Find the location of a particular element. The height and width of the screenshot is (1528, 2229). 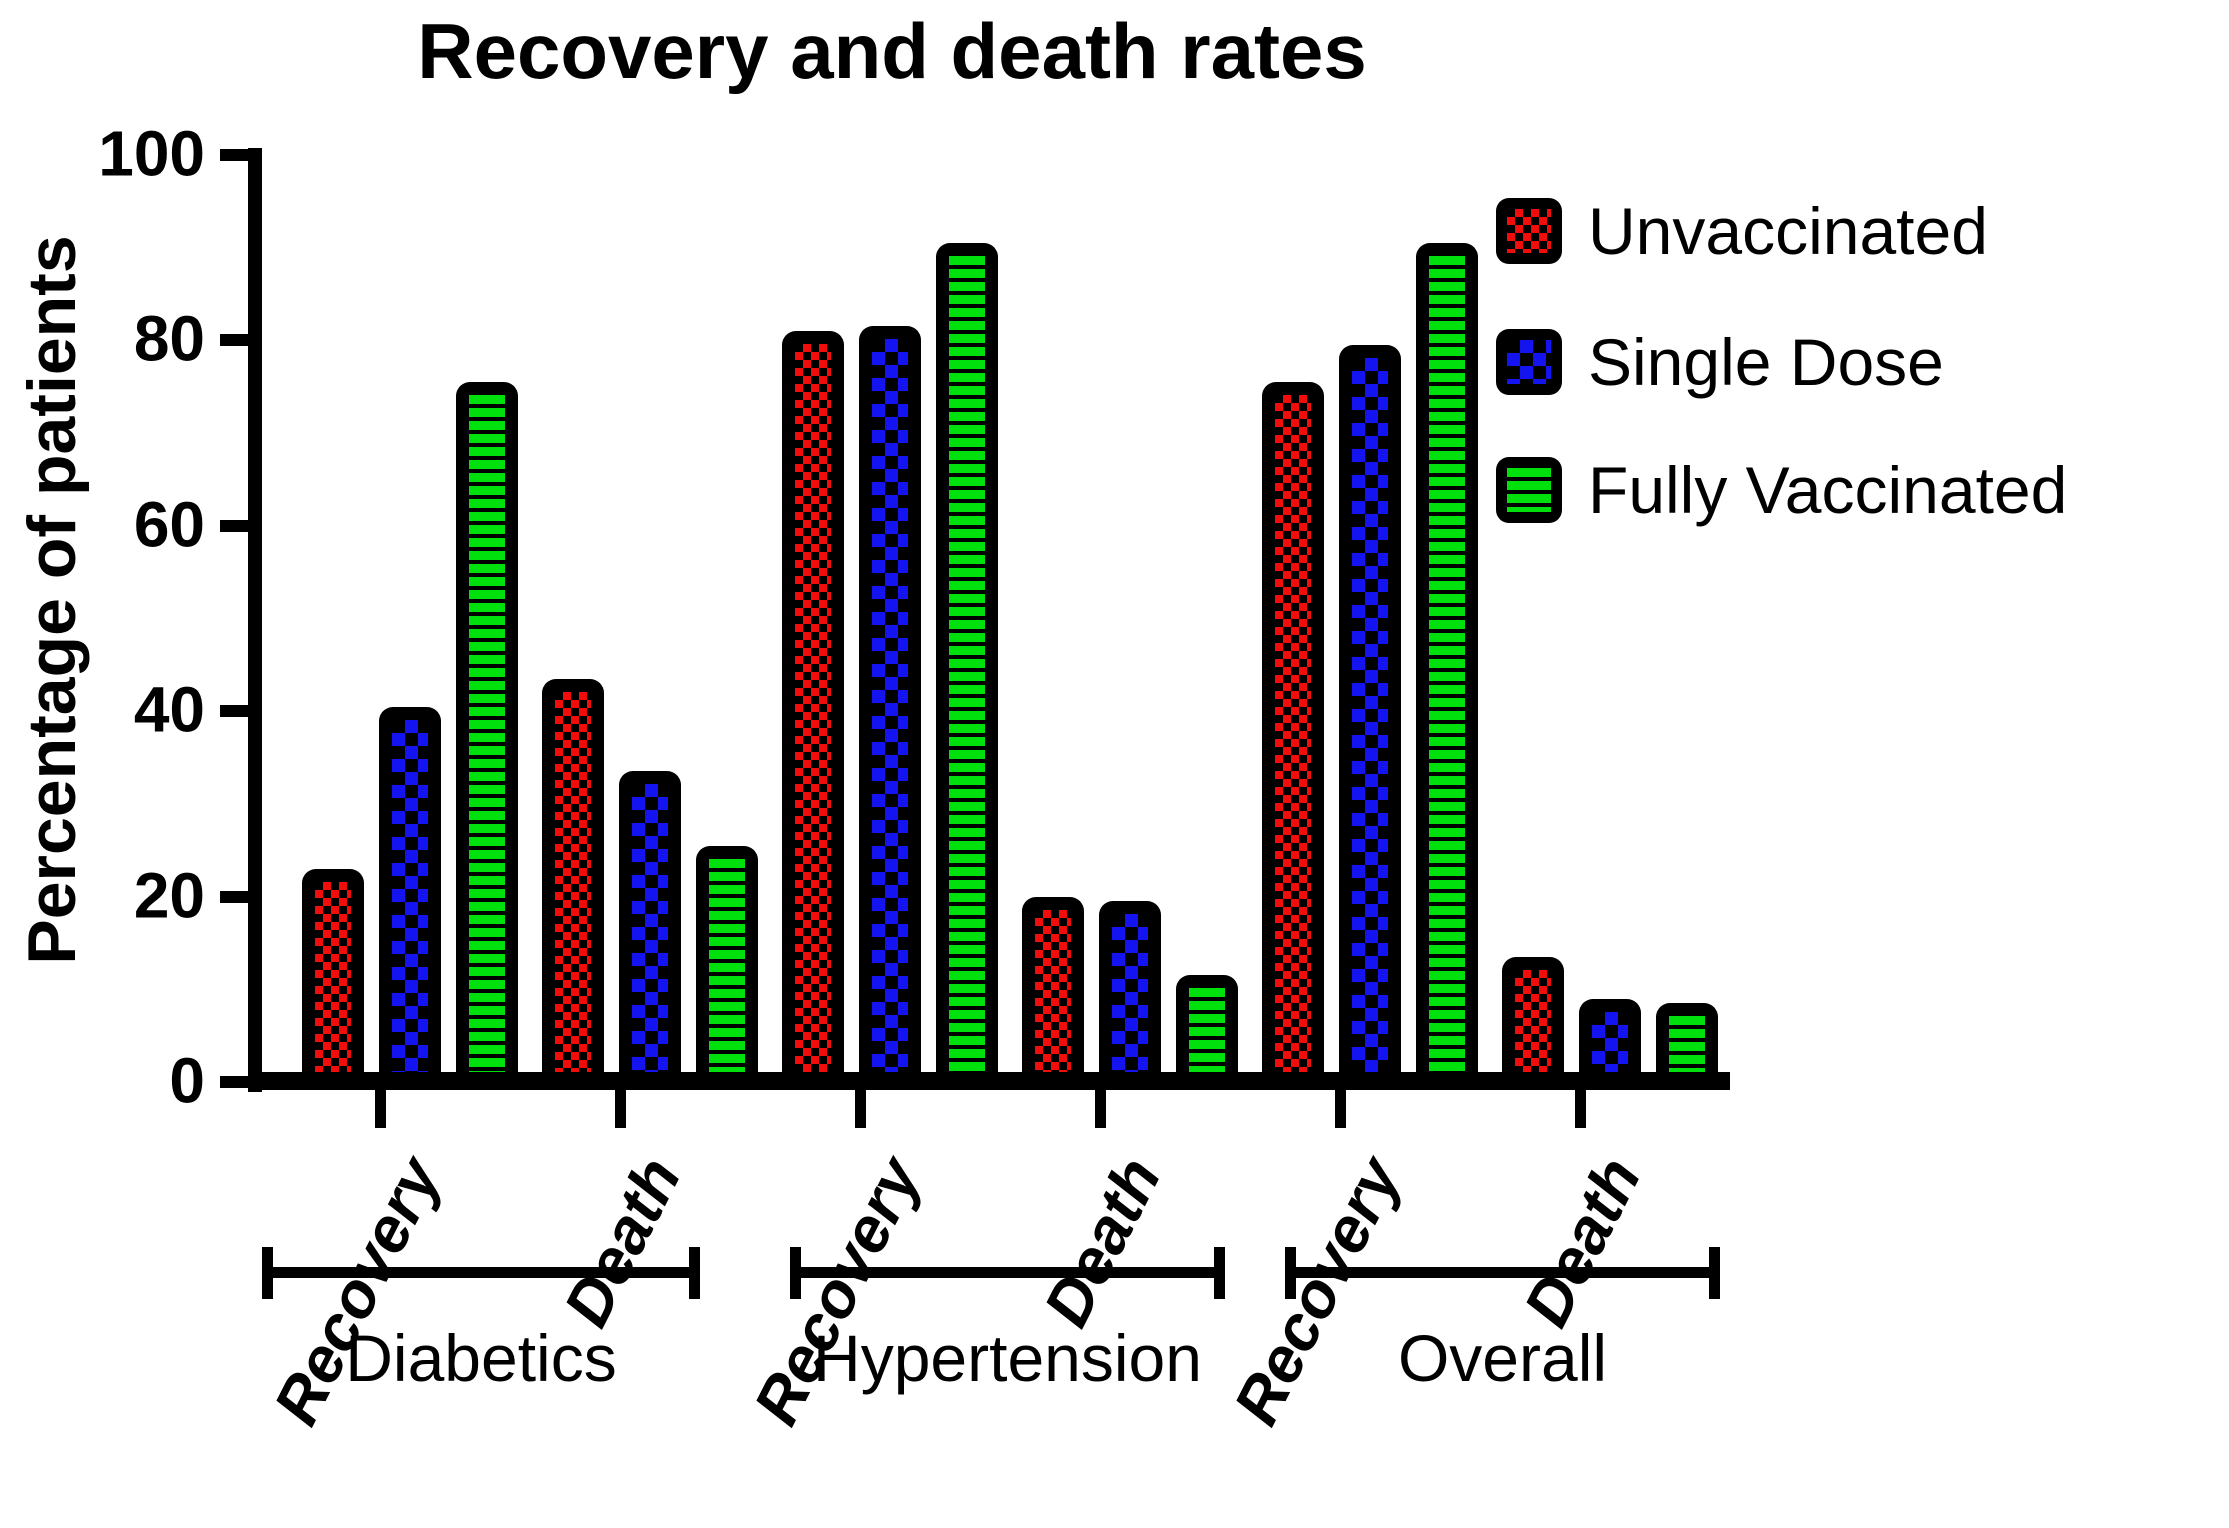

x-label-overall-recovery: Recovery is located at coordinates (1317, 1291).